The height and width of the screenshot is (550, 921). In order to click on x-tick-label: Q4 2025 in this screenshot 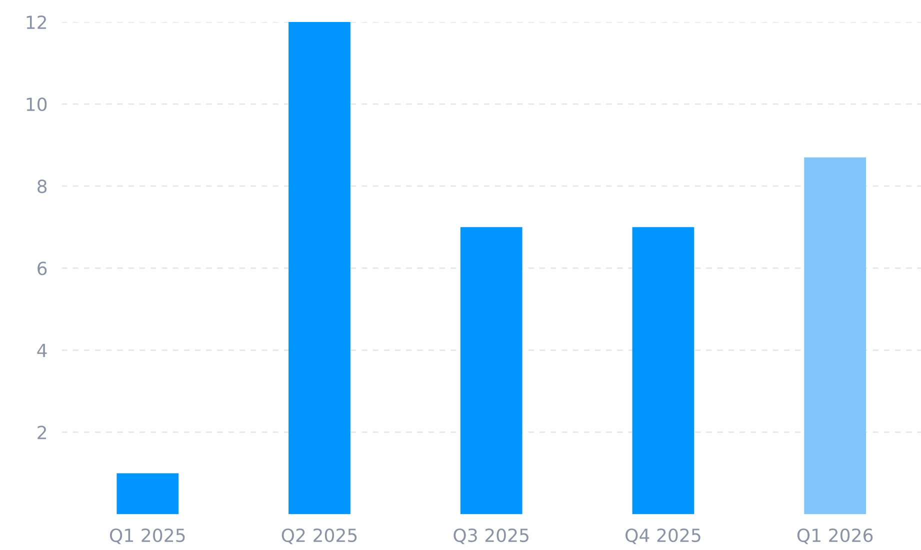, I will do `click(663, 536)`.